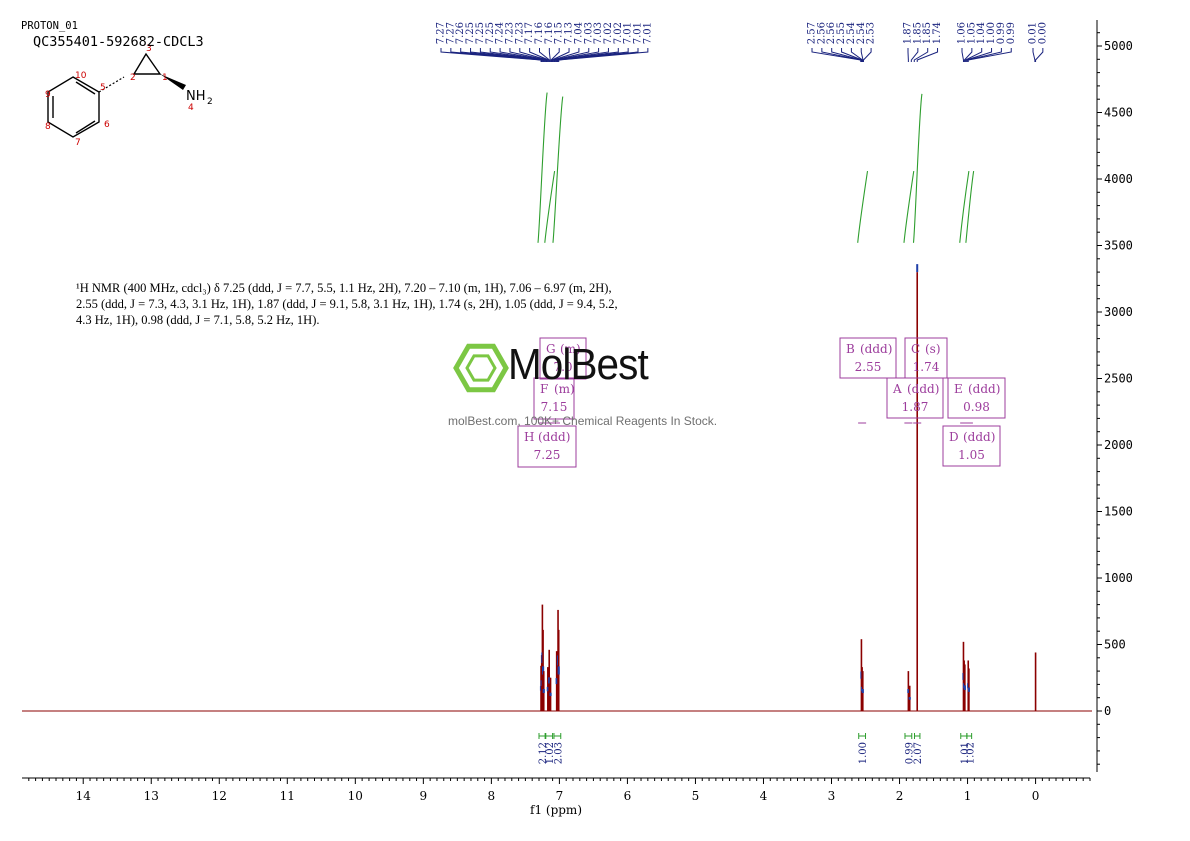  I want to click on peak-label: 2.56, so click(821, 33).